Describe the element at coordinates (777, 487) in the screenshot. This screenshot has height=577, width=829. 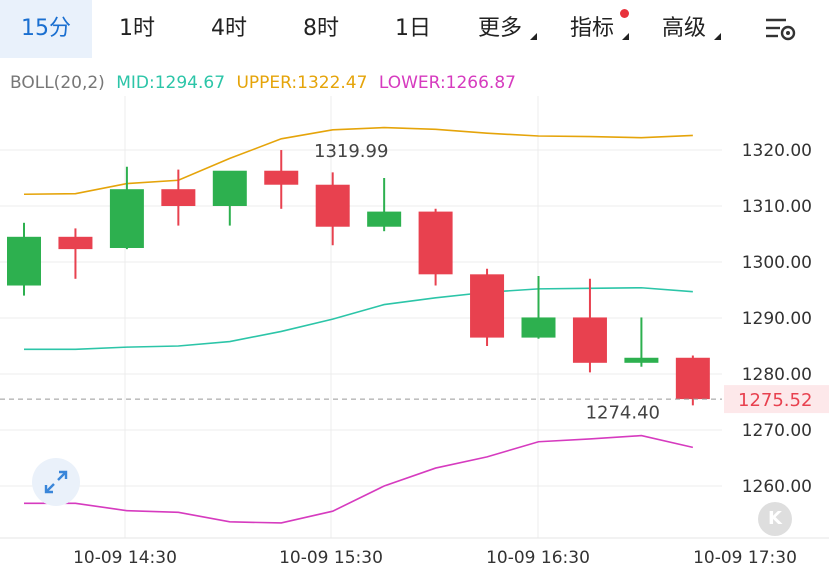
I see `y-tick-label: 1260.00` at that location.